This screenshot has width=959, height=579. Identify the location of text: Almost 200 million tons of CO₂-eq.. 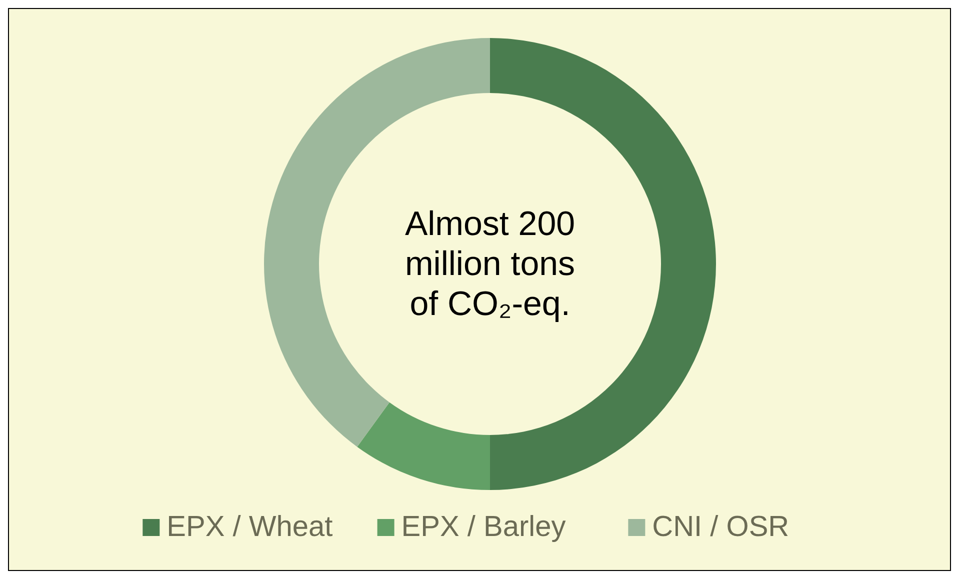
(490, 264).